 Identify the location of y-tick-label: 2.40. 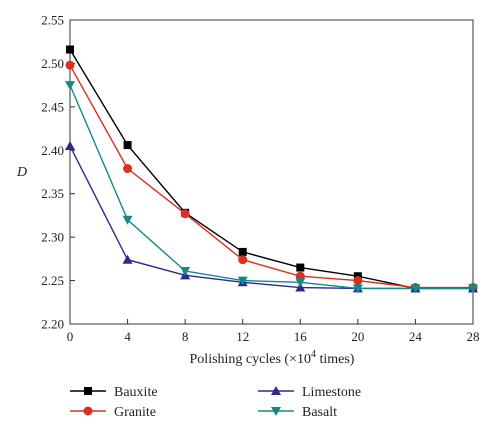
(52, 150).